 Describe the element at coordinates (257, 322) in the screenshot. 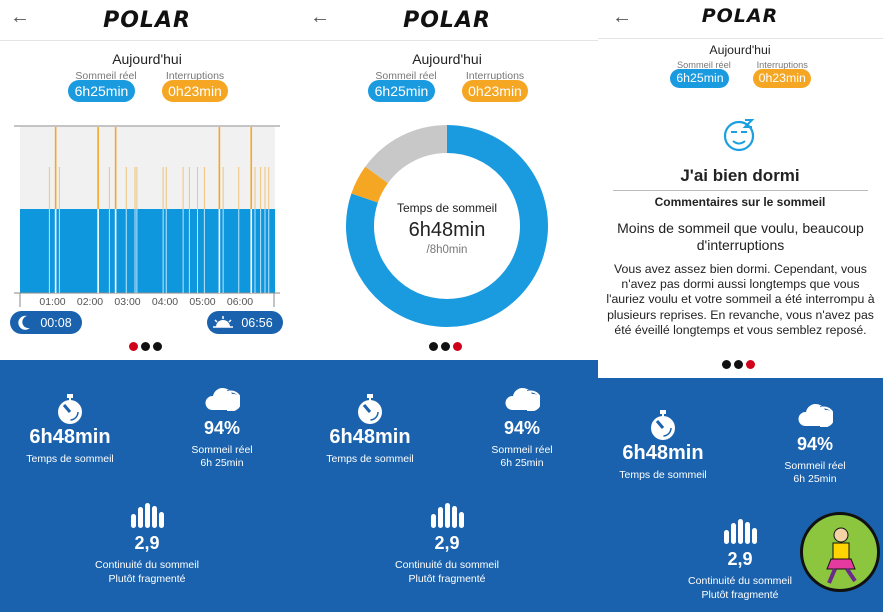

I see `wake-time-value: 06:56` at that location.